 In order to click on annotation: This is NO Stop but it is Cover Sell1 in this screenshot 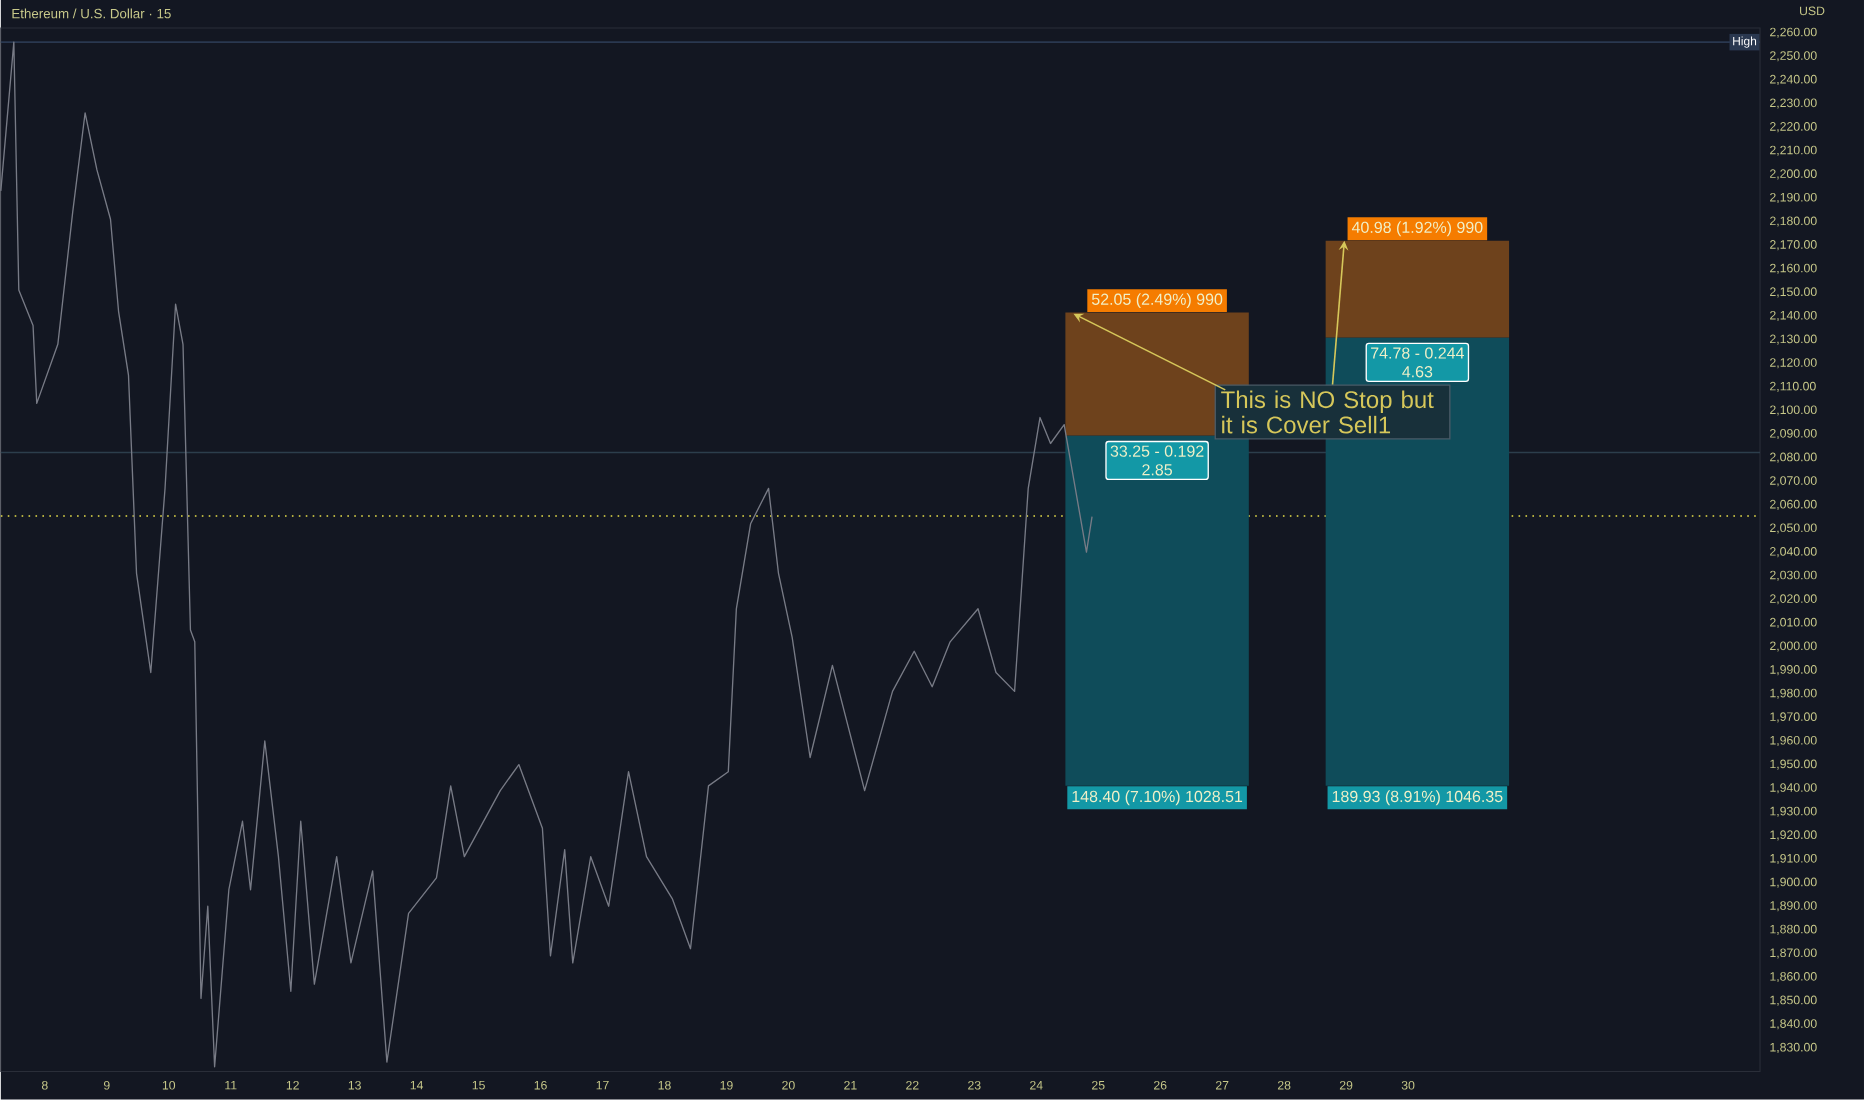, I will do `click(1327, 412)`.